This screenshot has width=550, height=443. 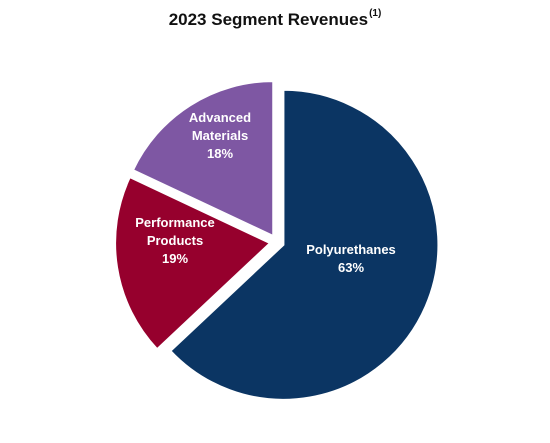 What do you see at coordinates (268, 19) in the screenshot?
I see `chart-title-text: 2023 Segment Revenues` at bounding box center [268, 19].